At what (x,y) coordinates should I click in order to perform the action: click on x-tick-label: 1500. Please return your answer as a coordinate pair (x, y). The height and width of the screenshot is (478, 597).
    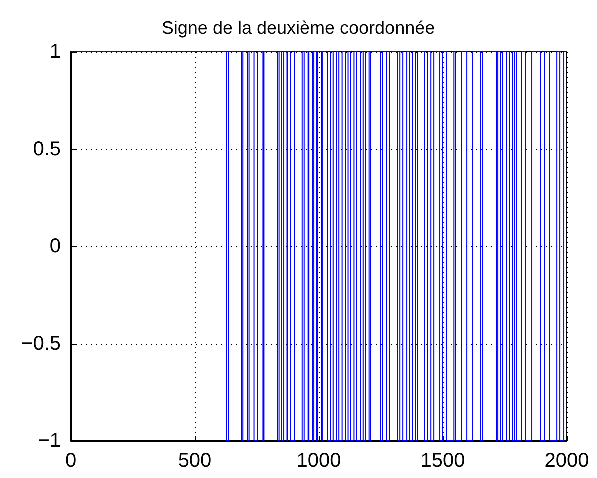
    Looking at the image, I should click on (443, 461).